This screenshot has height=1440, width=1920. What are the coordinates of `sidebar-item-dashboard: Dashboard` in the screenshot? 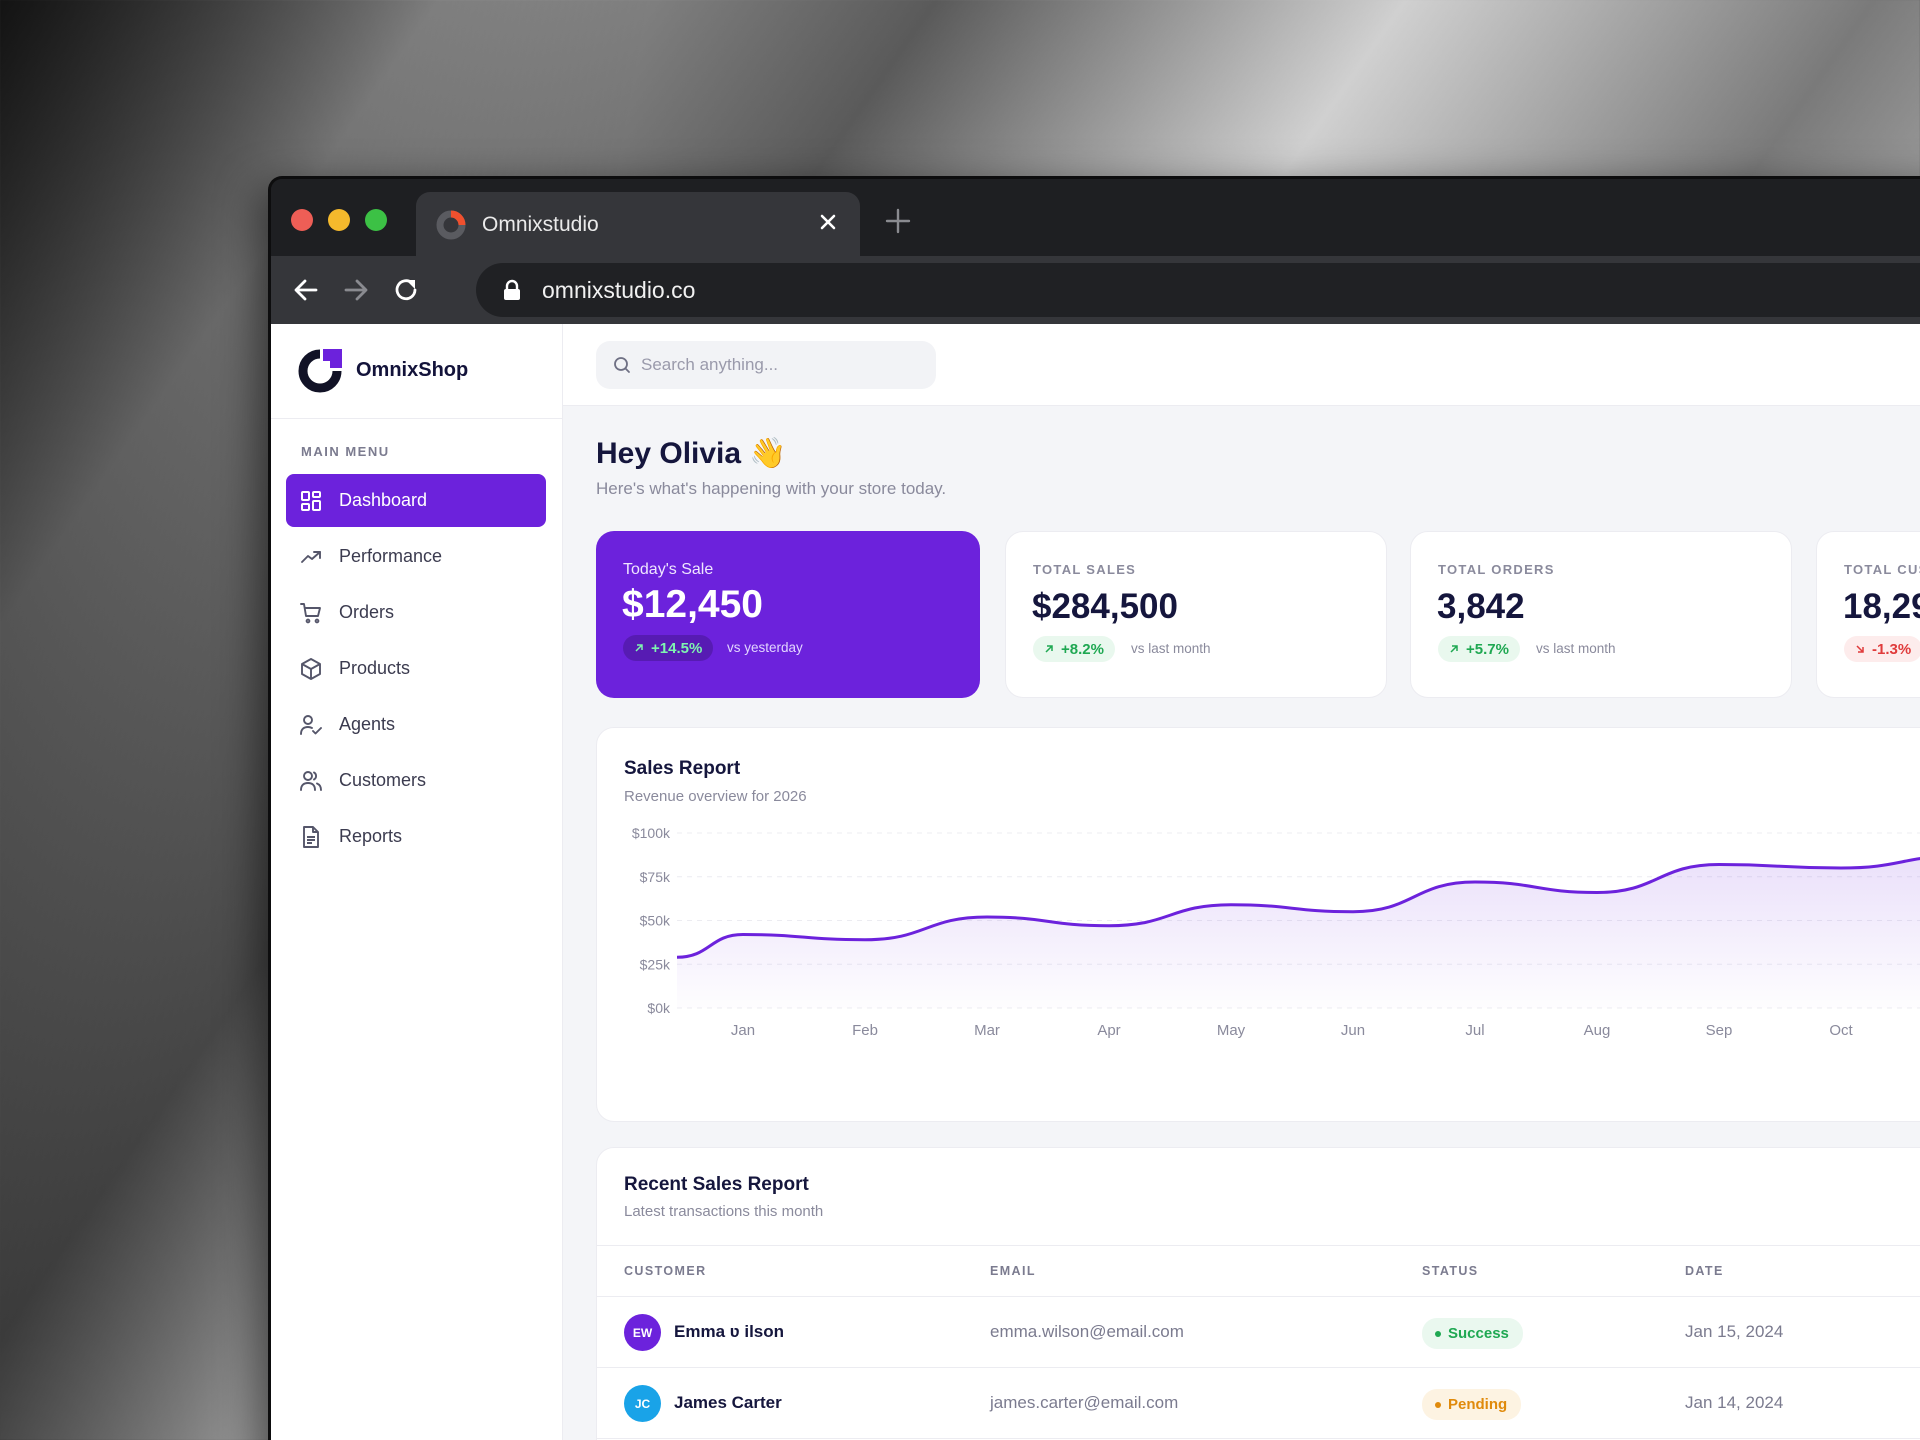 It's located at (416, 500).